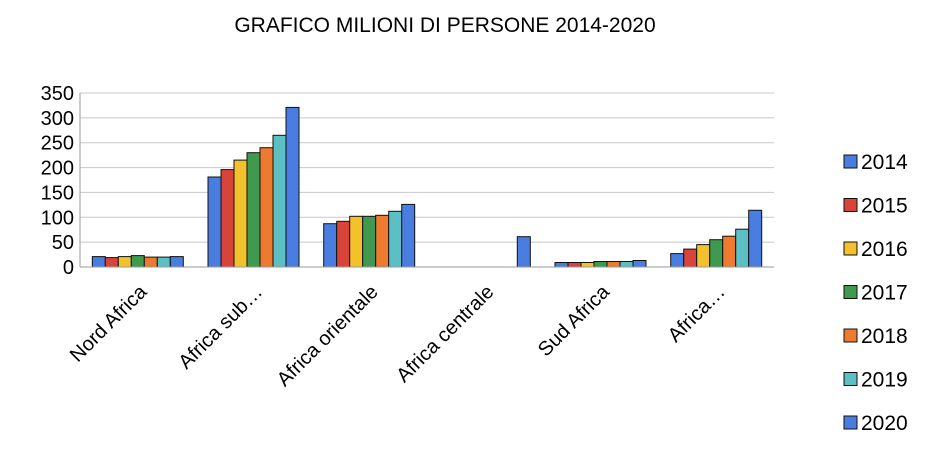 This screenshot has width=932, height=472. What do you see at coordinates (884, 293) in the screenshot?
I see `legend-label: 2017` at bounding box center [884, 293].